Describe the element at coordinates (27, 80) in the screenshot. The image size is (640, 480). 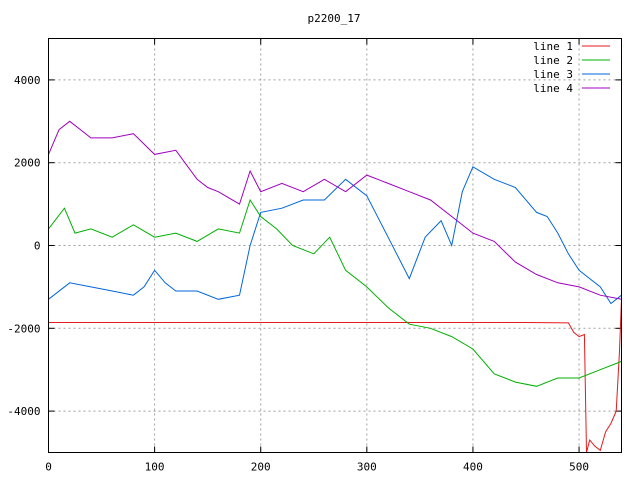
I see `y-tick-label: 4000` at that location.